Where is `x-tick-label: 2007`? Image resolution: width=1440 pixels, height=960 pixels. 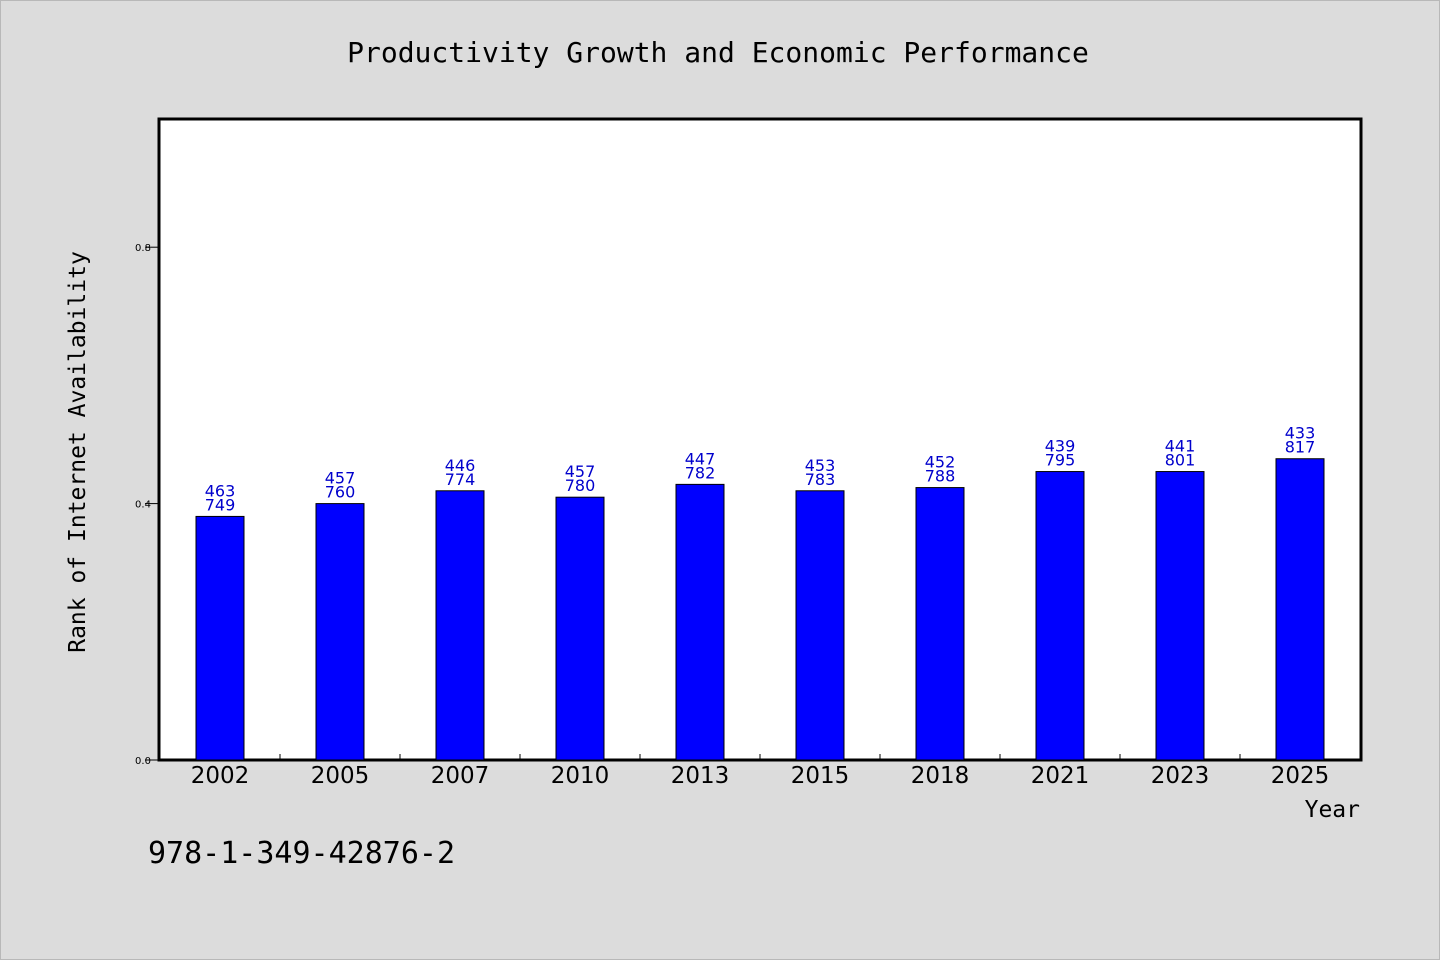
x-tick-label: 2007 is located at coordinates (460, 776).